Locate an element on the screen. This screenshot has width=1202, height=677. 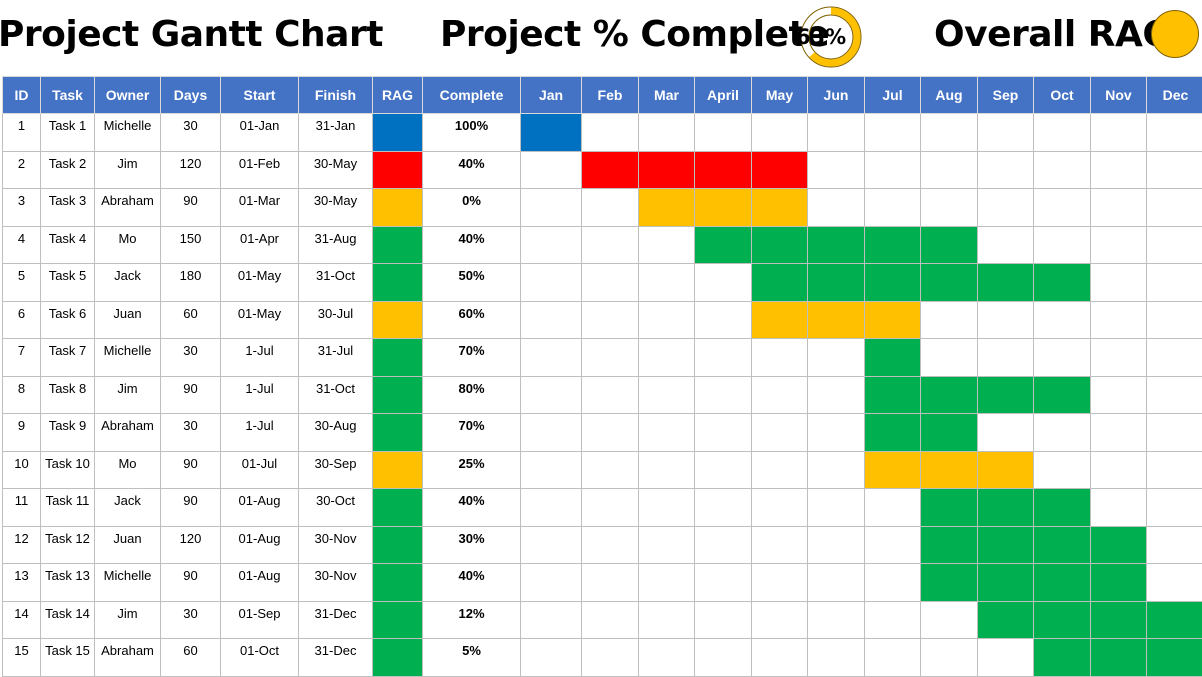
complete-cell: 40% is located at coordinates (471, 169).